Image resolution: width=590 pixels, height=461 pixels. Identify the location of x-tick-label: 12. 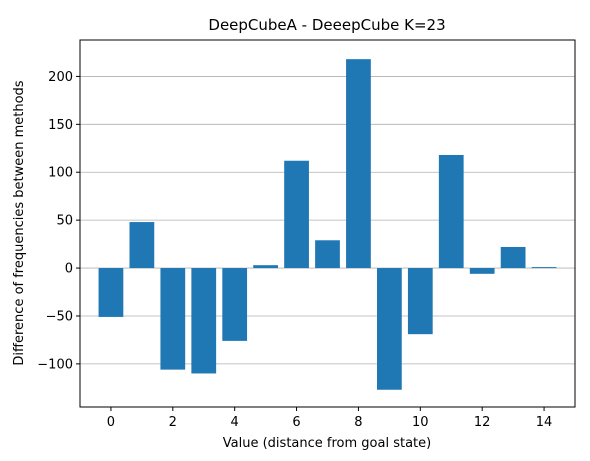
(482, 422).